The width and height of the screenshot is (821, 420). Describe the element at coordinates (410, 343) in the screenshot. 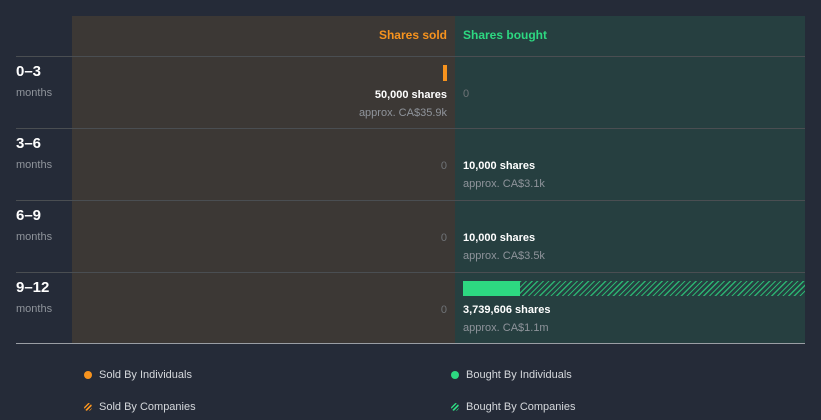

I see `chart-bottom-axis` at that location.